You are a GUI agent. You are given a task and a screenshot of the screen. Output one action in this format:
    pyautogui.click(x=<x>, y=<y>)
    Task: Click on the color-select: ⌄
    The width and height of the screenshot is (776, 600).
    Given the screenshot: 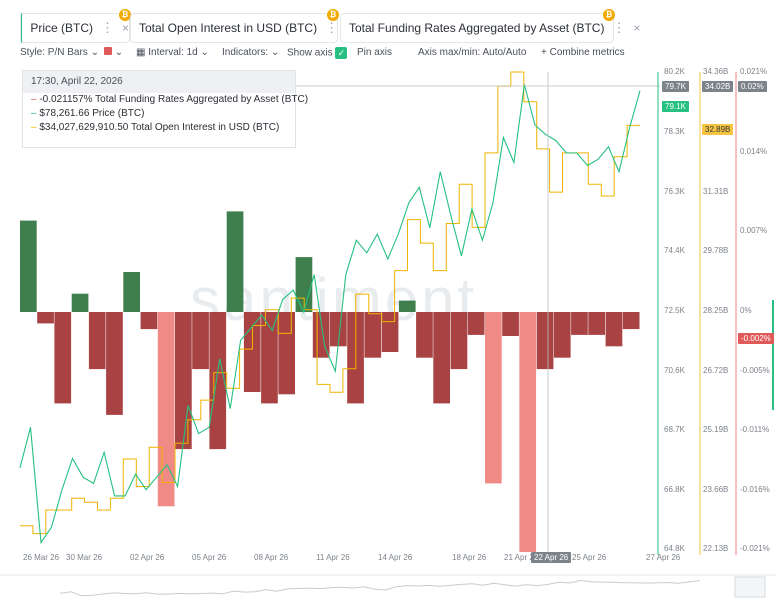 What is the action you would take?
    pyautogui.click(x=113, y=52)
    